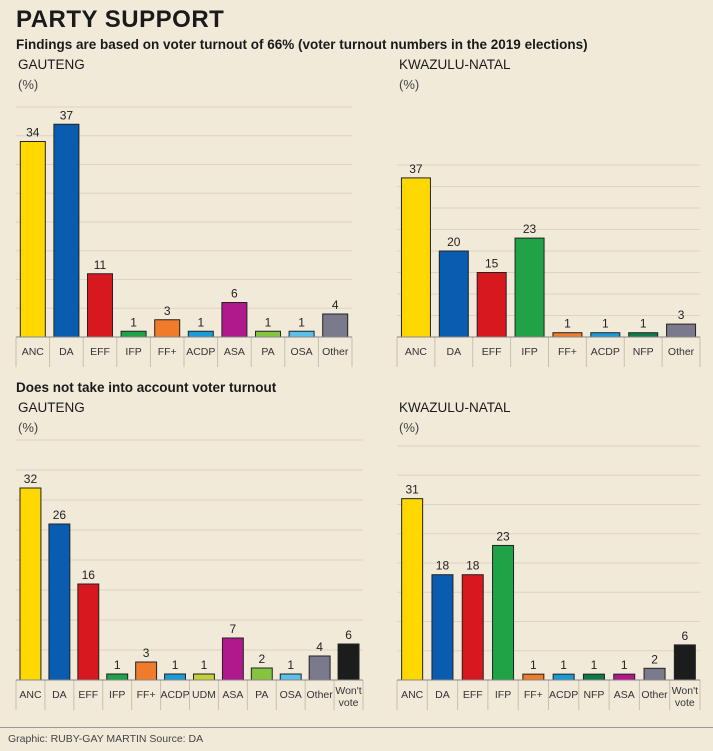 This screenshot has width=713, height=751. I want to click on data-label: 4, so click(335, 305).